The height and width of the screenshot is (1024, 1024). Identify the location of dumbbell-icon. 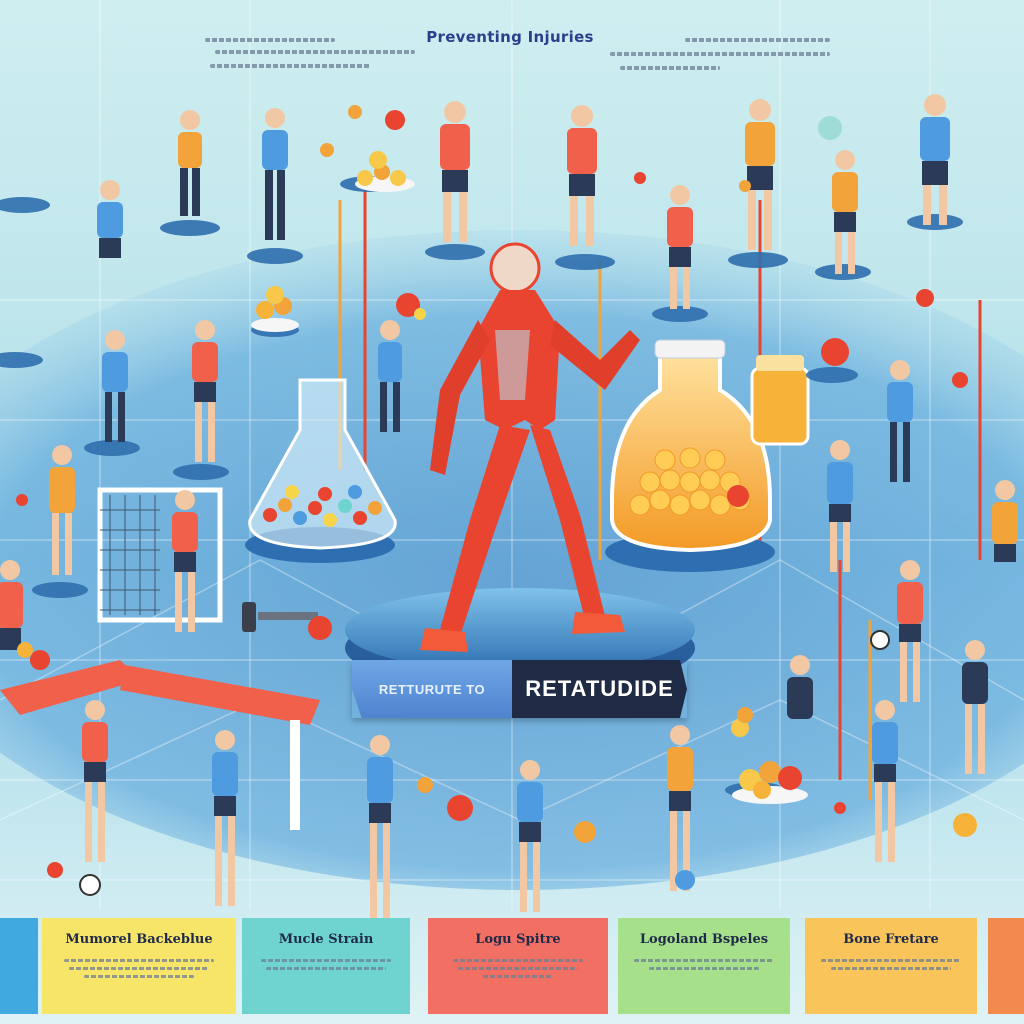
(287, 621).